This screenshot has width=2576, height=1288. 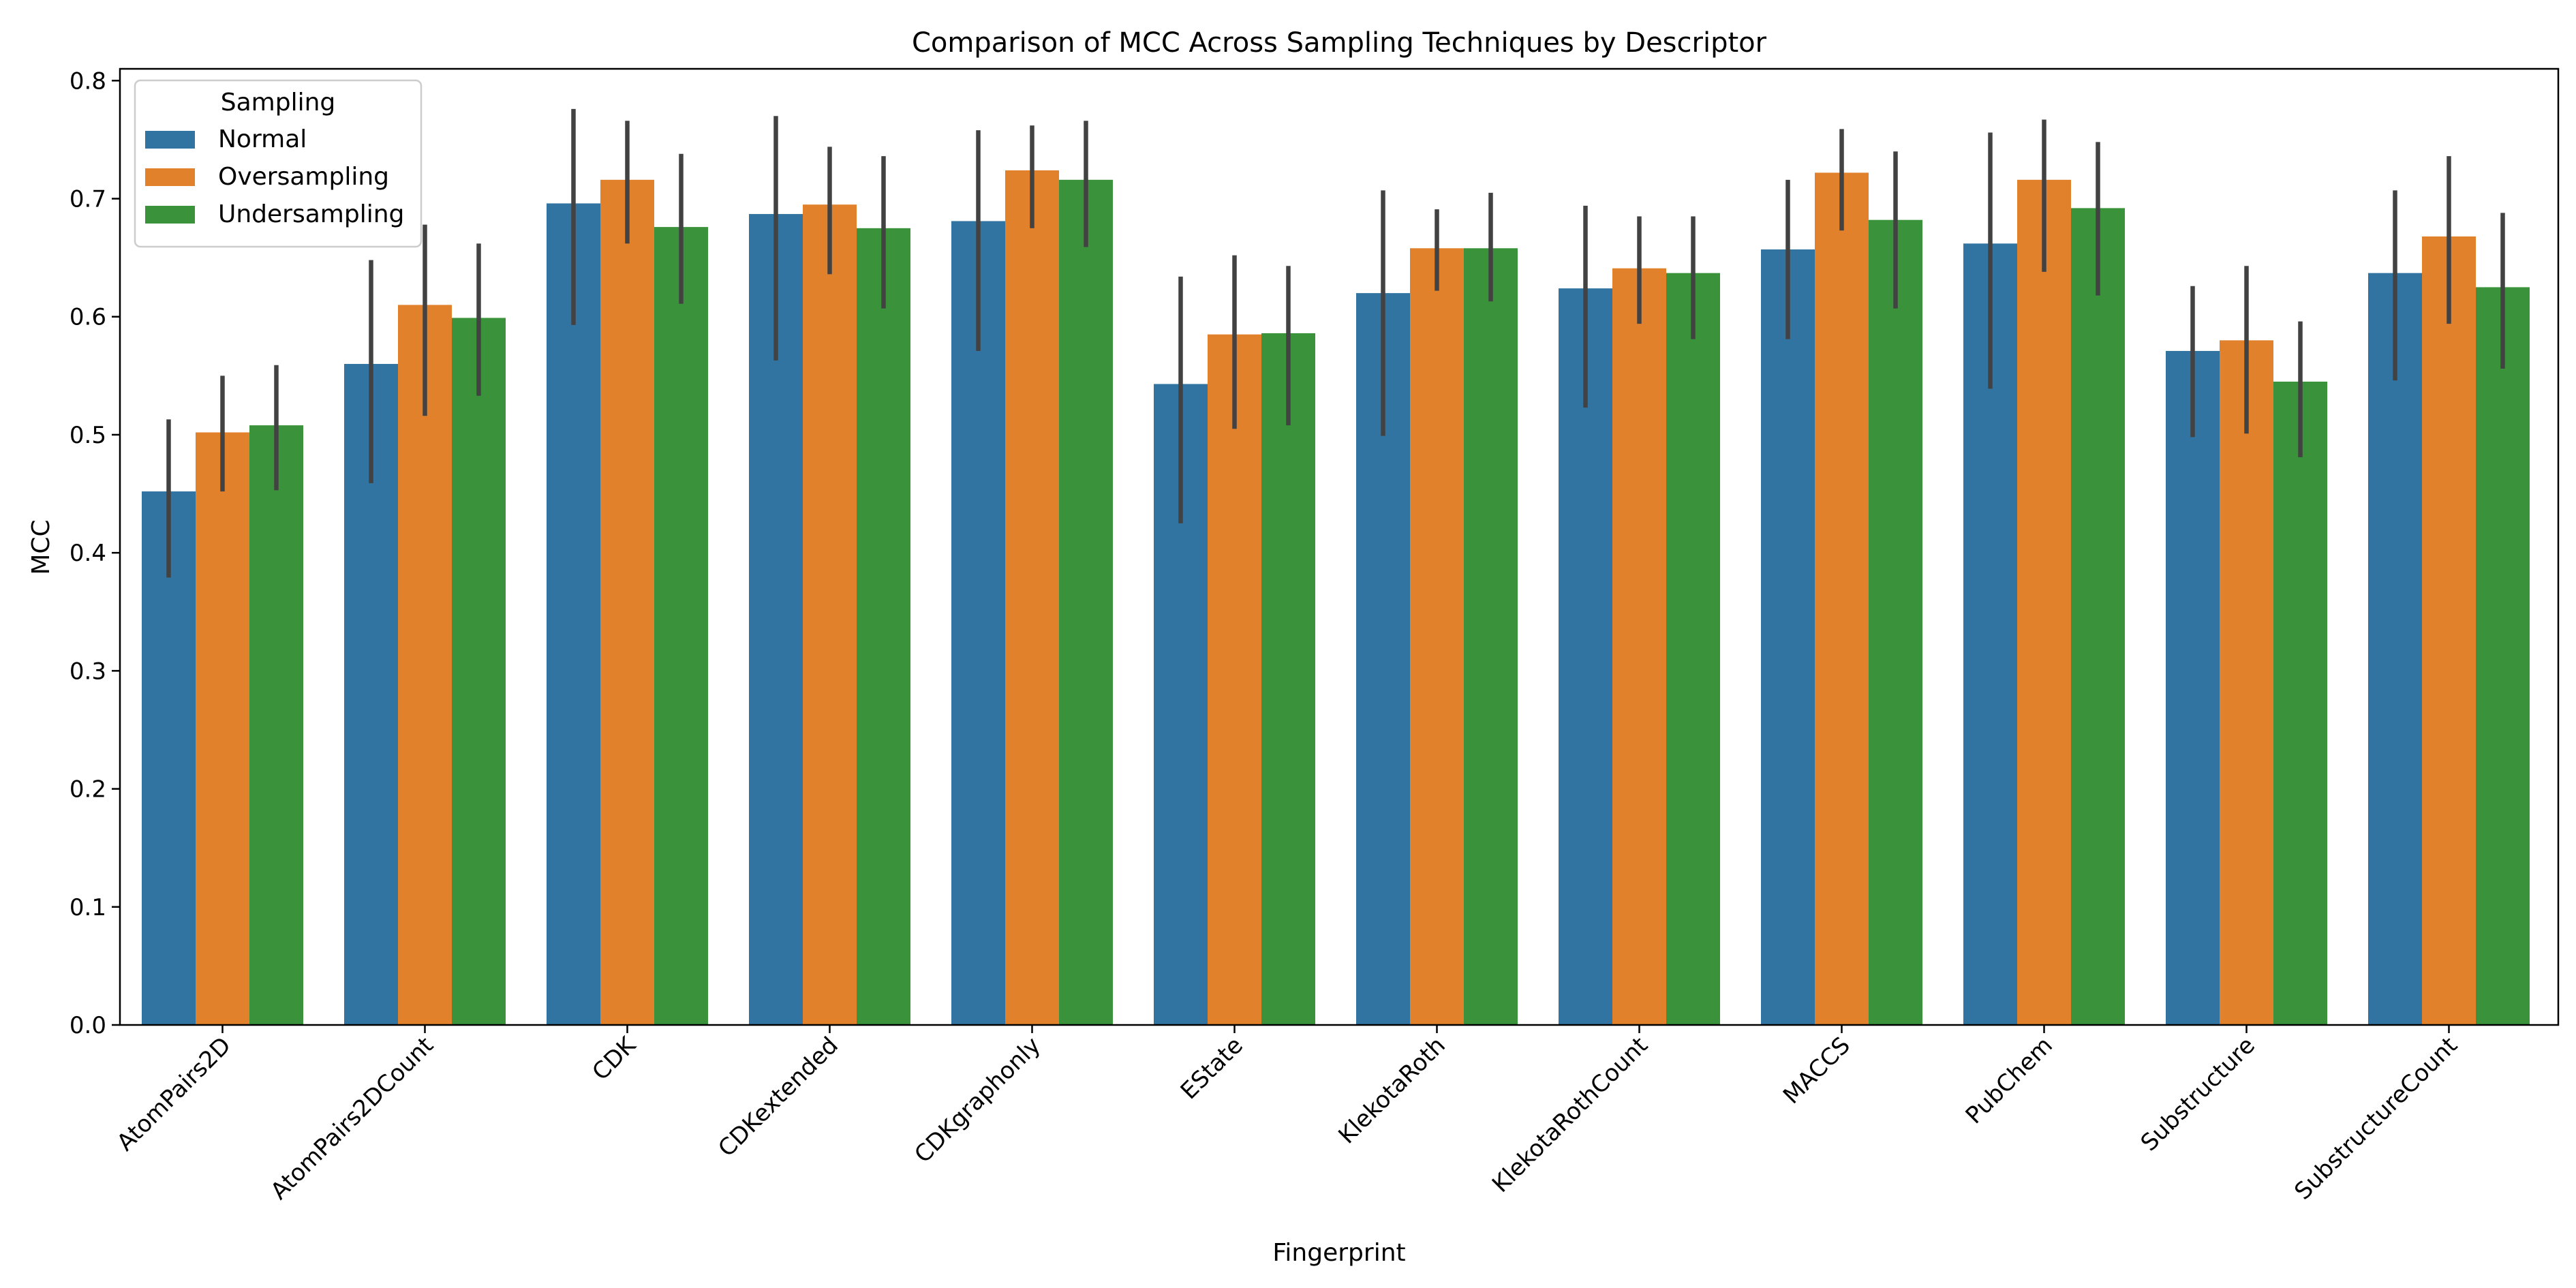 What do you see at coordinates (262, 139) in the screenshot?
I see `legend-item-normal: Normal` at bounding box center [262, 139].